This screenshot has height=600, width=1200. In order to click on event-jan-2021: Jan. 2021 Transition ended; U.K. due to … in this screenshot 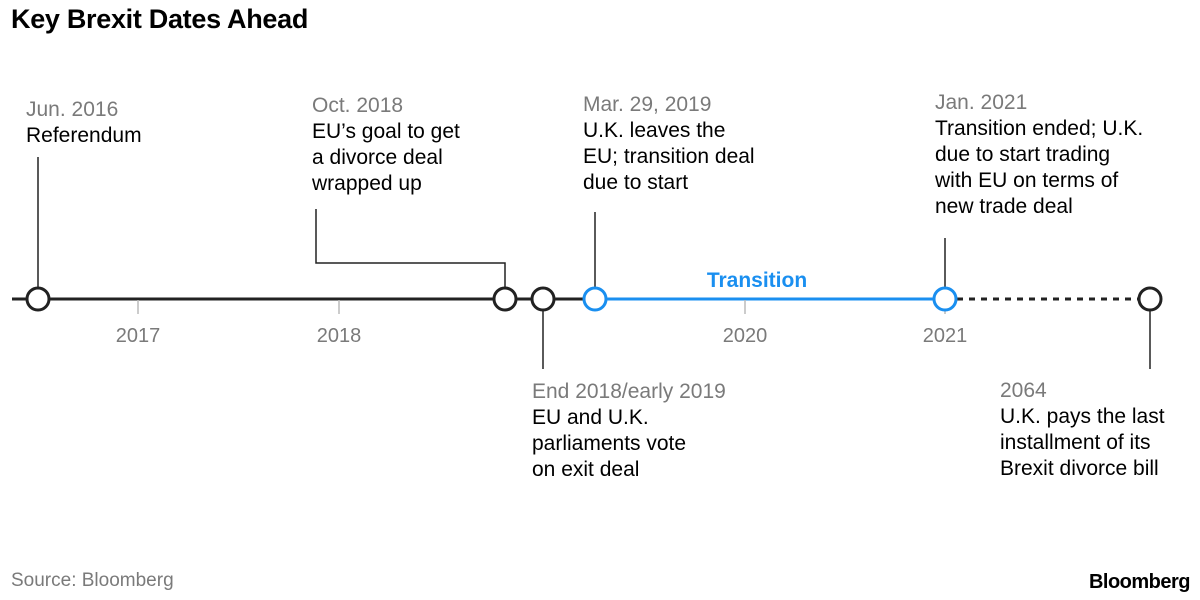, I will do `click(1039, 155)`.